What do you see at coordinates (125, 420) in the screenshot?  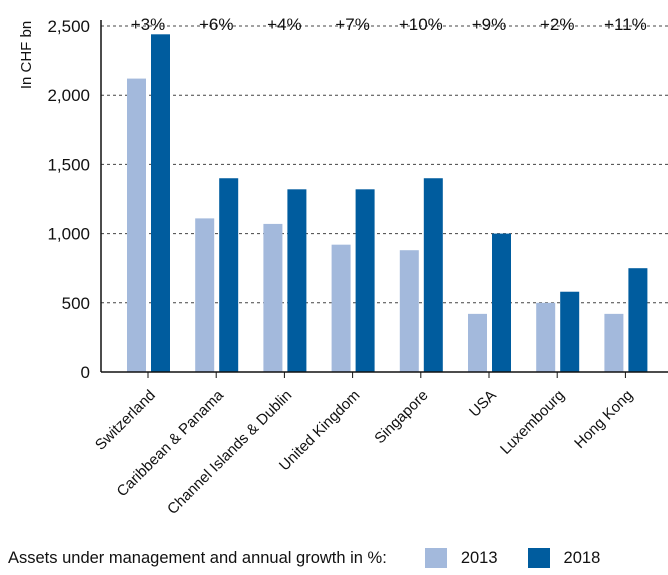 I see `x-tick-label-0: Switzerland` at bounding box center [125, 420].